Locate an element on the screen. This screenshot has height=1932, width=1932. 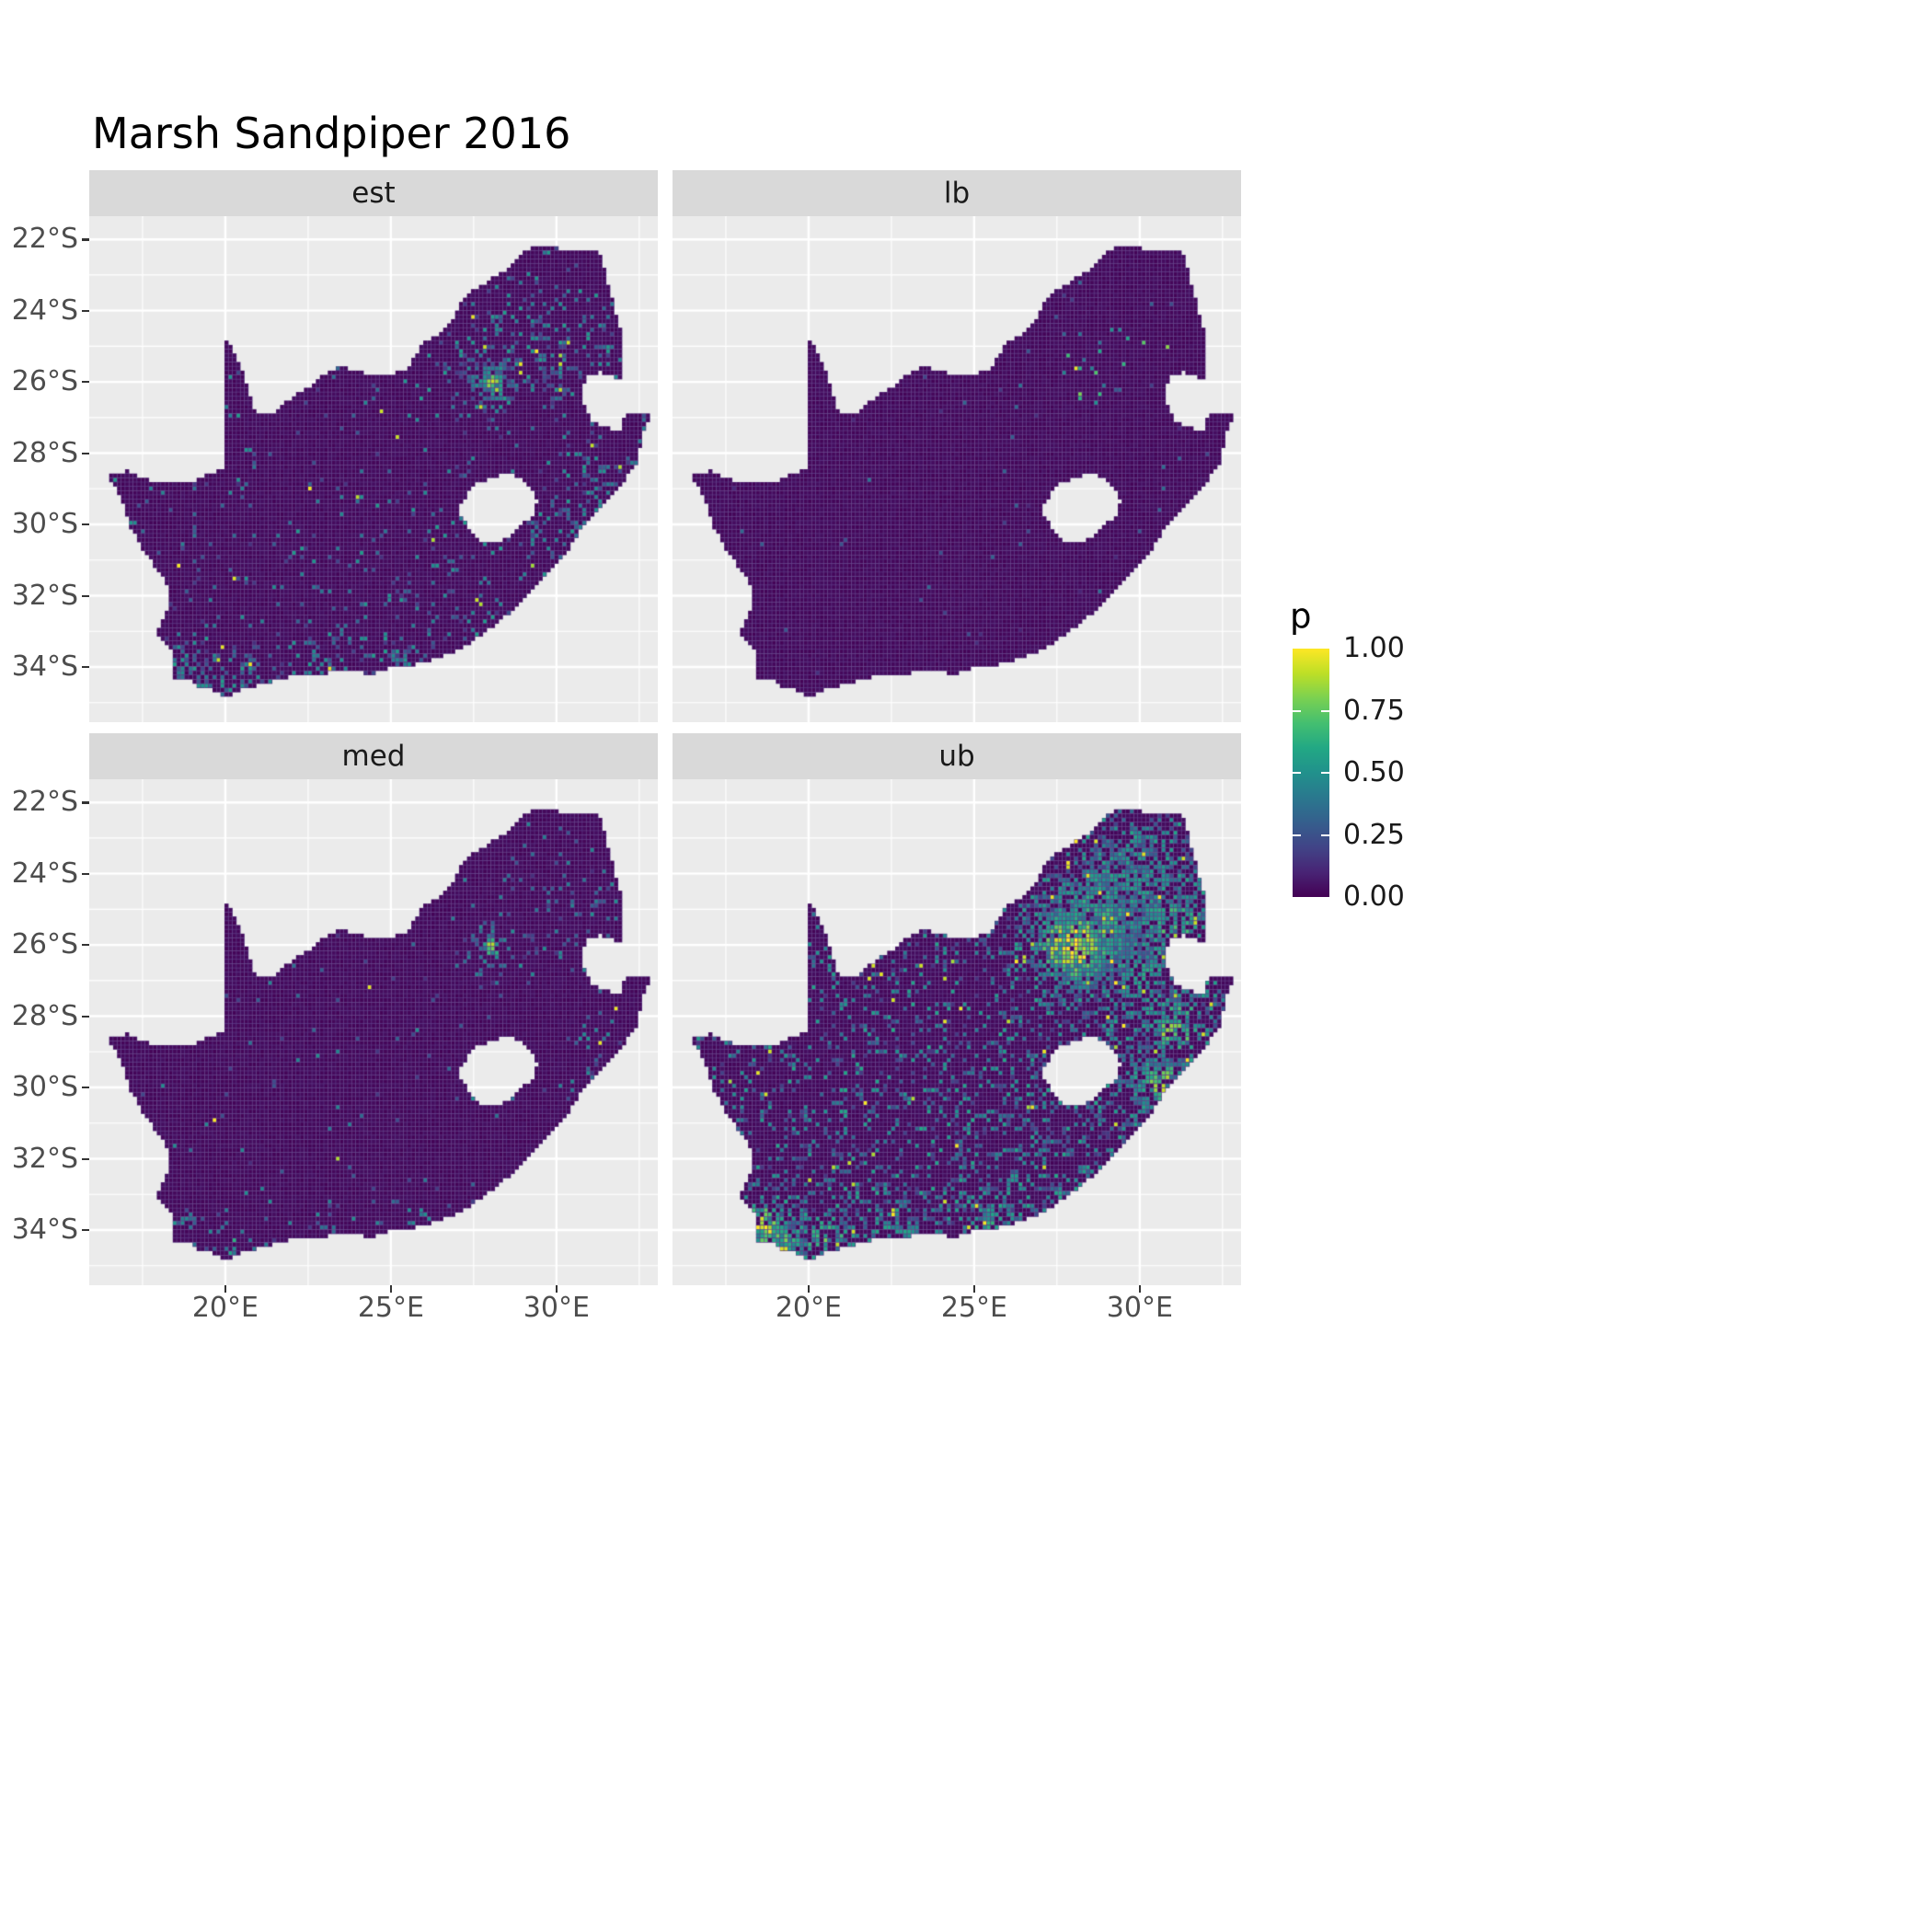
facet-strip-est: est is located at coordinates (373, 193).